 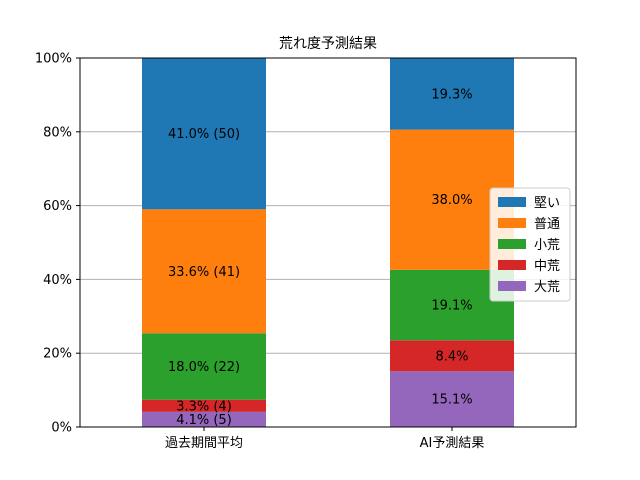 I want to click on bar-value-label: 33.6% (41), so click(x=204, y=272).